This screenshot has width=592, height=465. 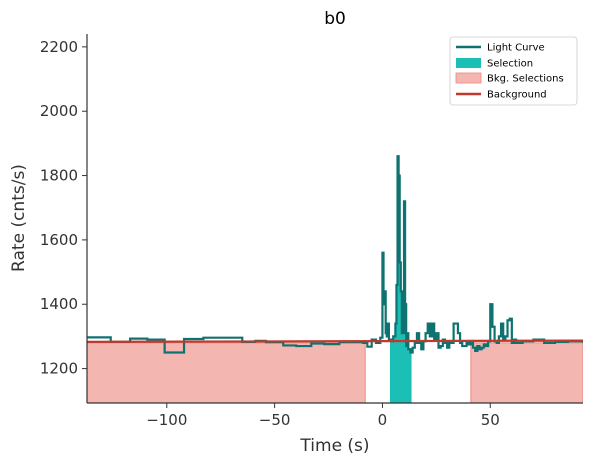 I want to click on x-tick-label: −50, so click(x=275, y=420).